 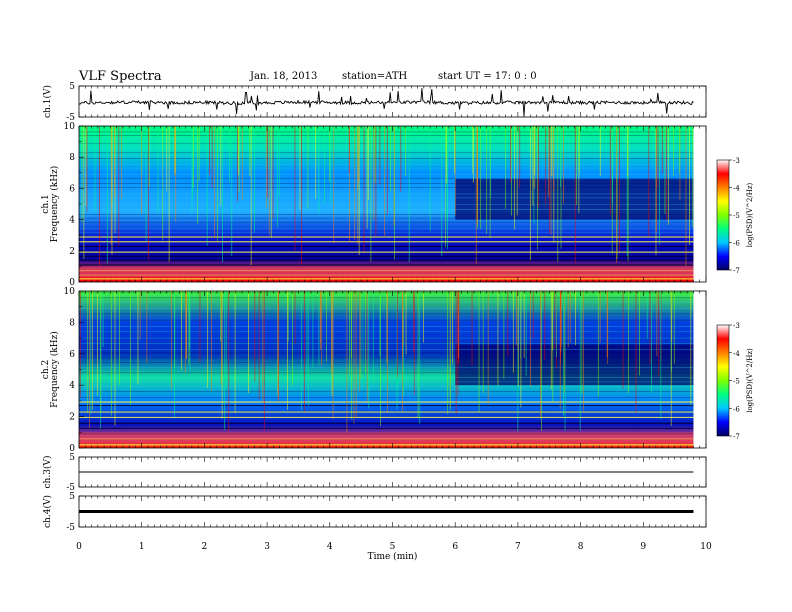 What do you see at coordinates (47, 472) in the screenshot?
I see `y-axis-label: ch.3(V)` at bounding box center [47, 472].